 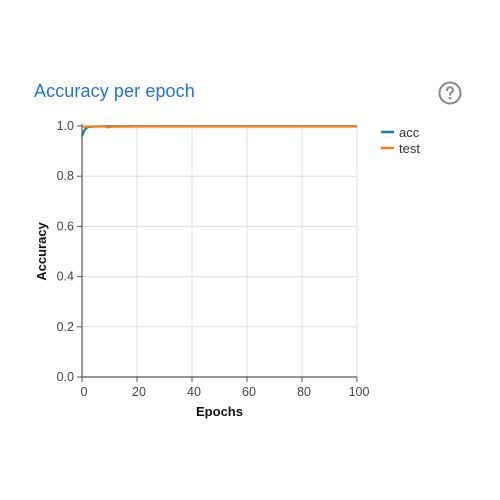 I want to click on series-line-test, so click(x=219, y=127).